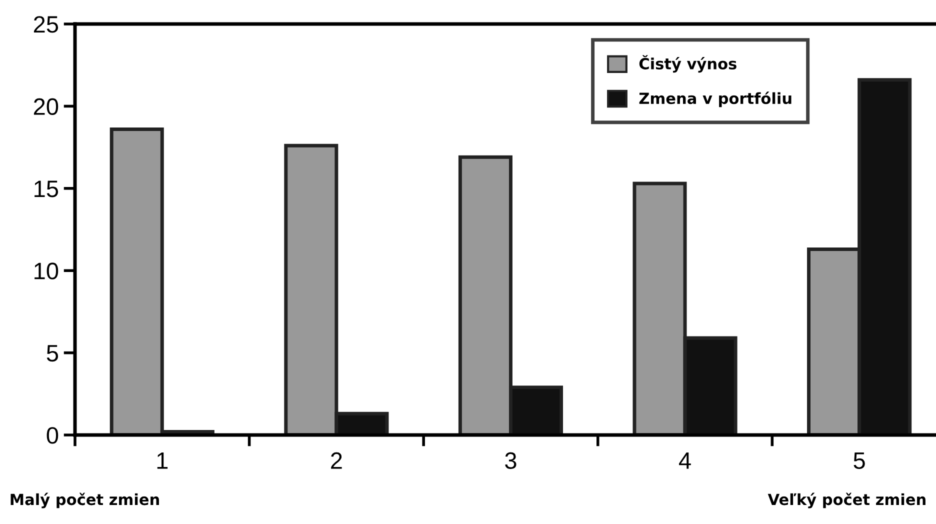 The width and height of the screenshot is (936, 524). Describe the element at coordinates (84, 500) in the screenshot. I see `text: Malý počet zmien` at that location.